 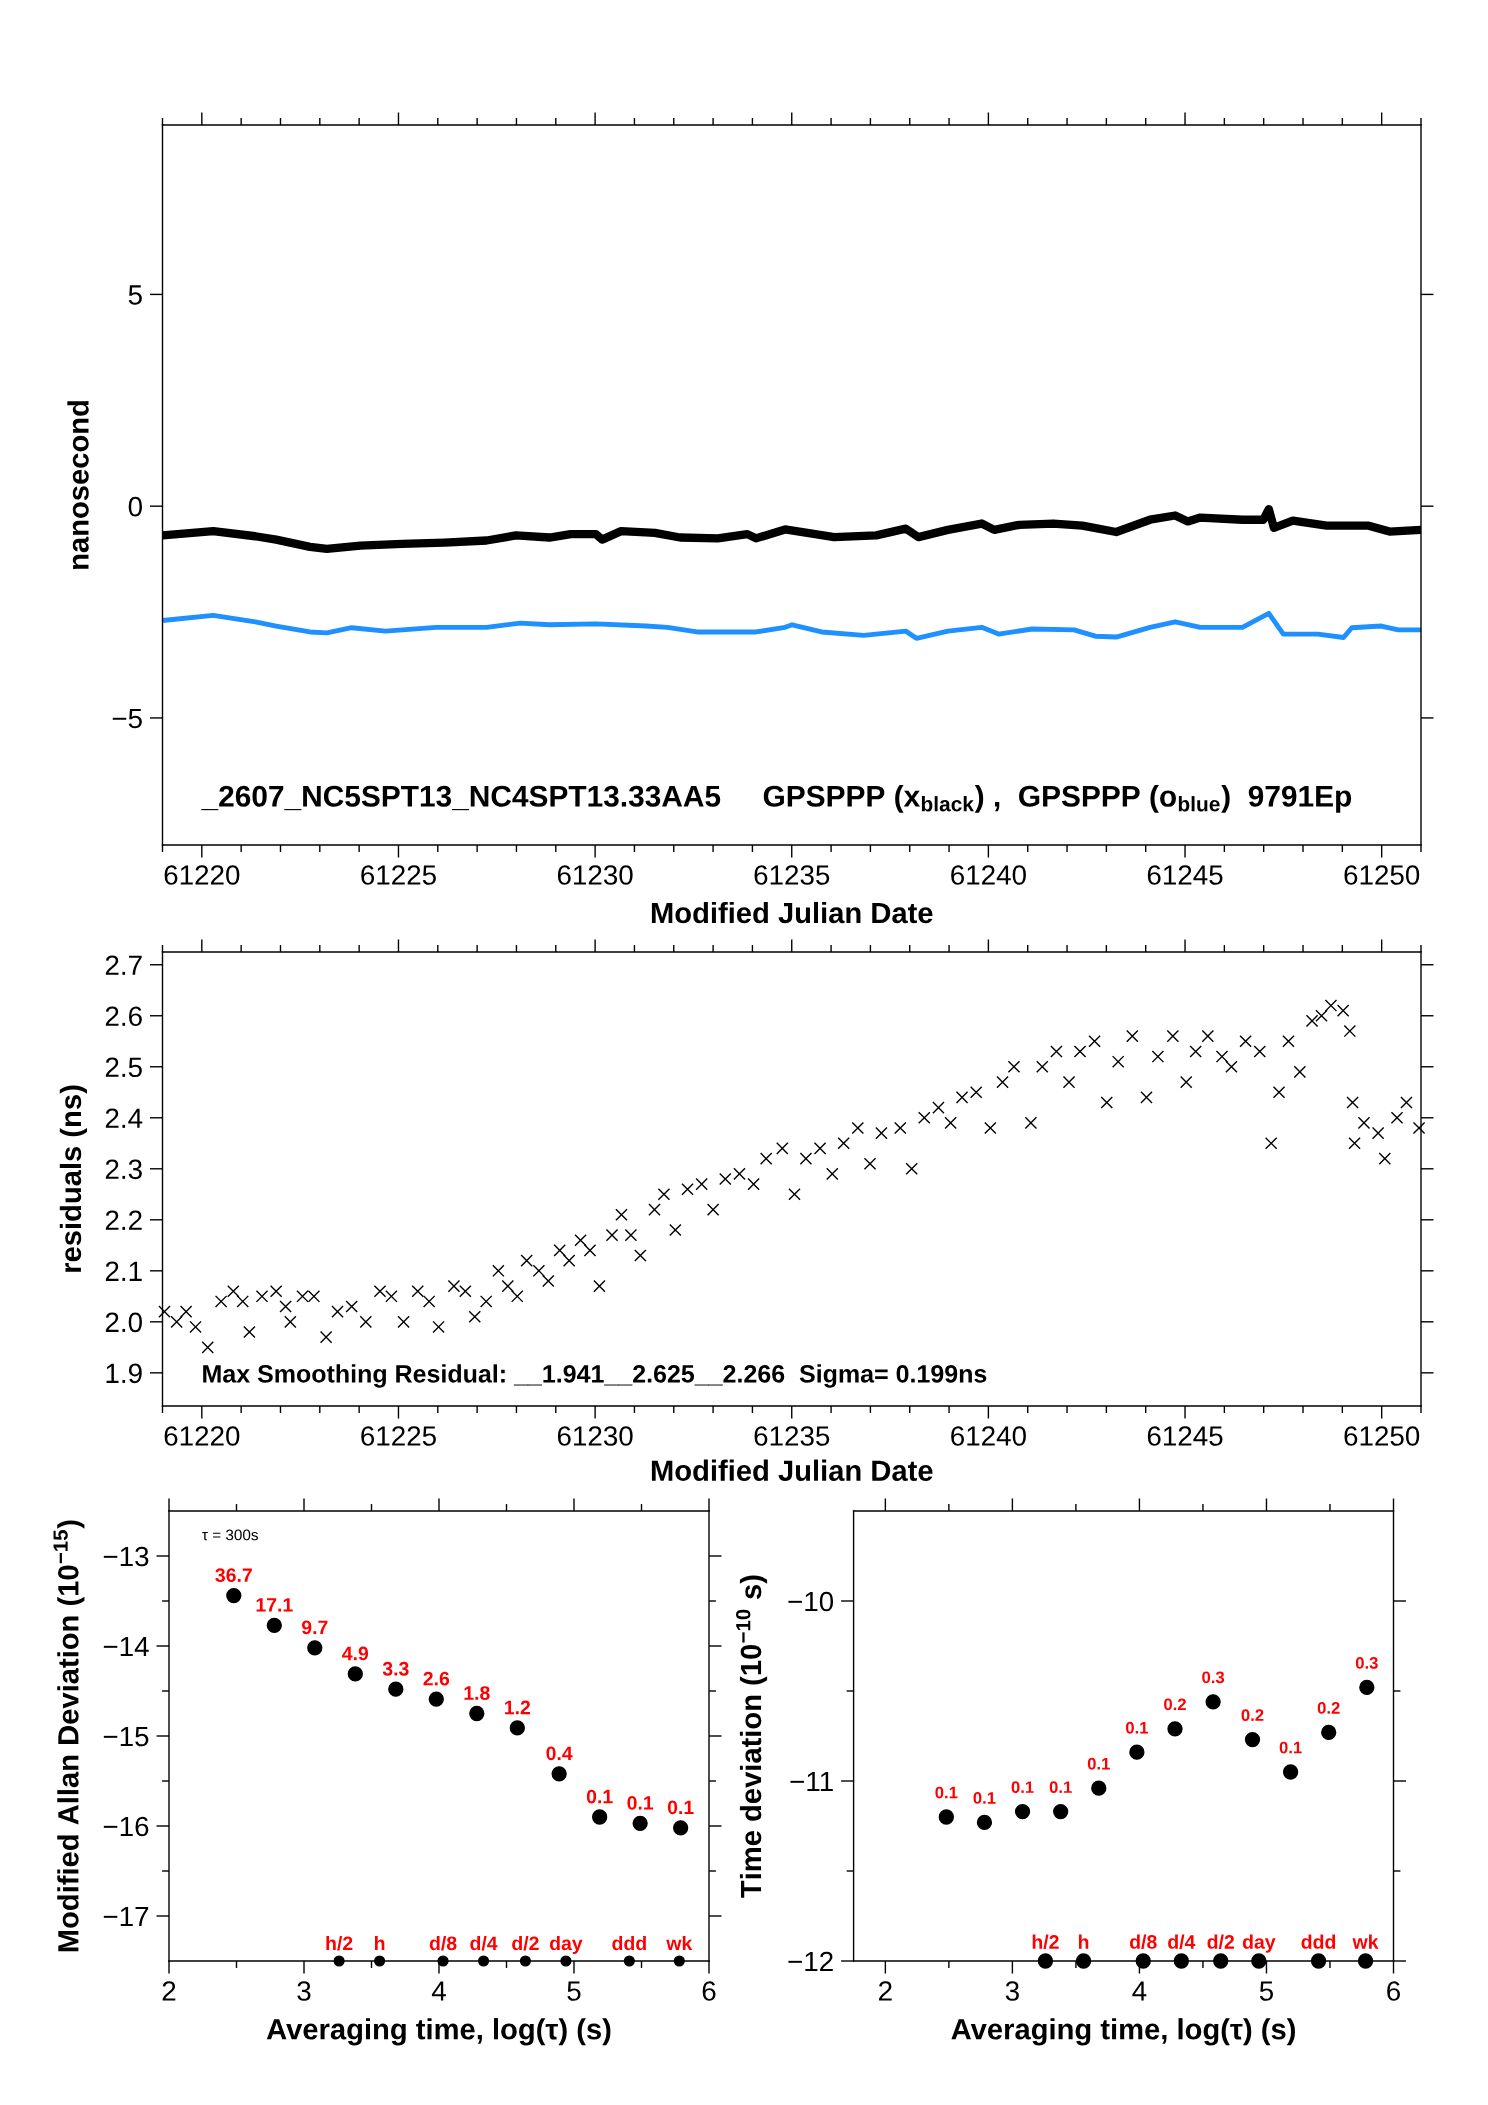 I want to click on y-tick-label: 2.4, so click(x=124, y=1118).